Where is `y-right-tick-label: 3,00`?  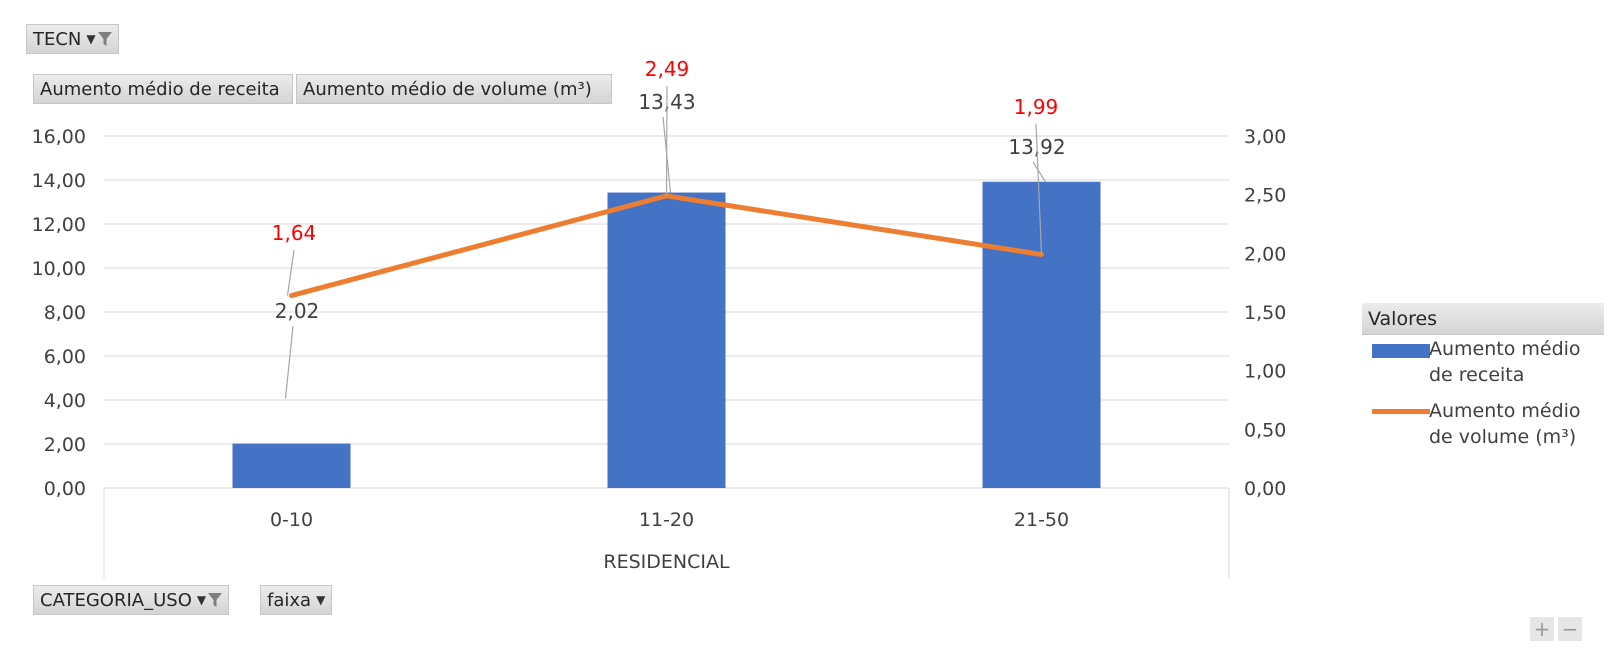
y-right-tick-label: 3,00 is located at coordinates (1265, 137).